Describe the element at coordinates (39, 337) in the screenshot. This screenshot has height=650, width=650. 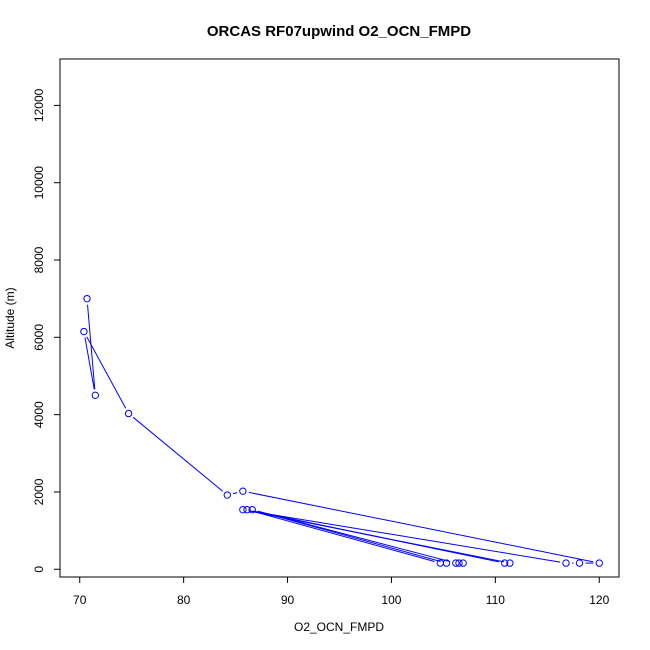
I see `y-tick-label: 6000` at that location.